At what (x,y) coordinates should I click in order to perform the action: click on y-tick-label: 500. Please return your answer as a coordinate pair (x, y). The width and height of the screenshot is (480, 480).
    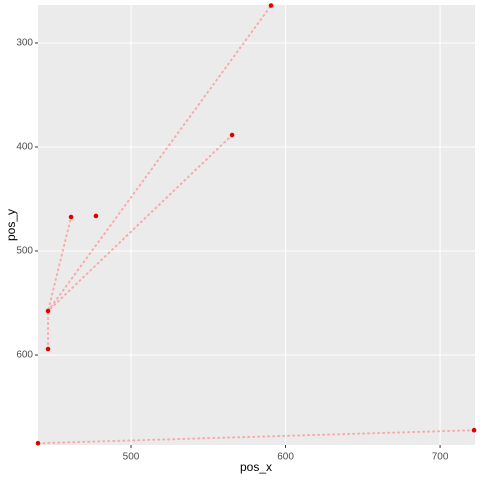
    Looking at the image, I should click on (24, 251).